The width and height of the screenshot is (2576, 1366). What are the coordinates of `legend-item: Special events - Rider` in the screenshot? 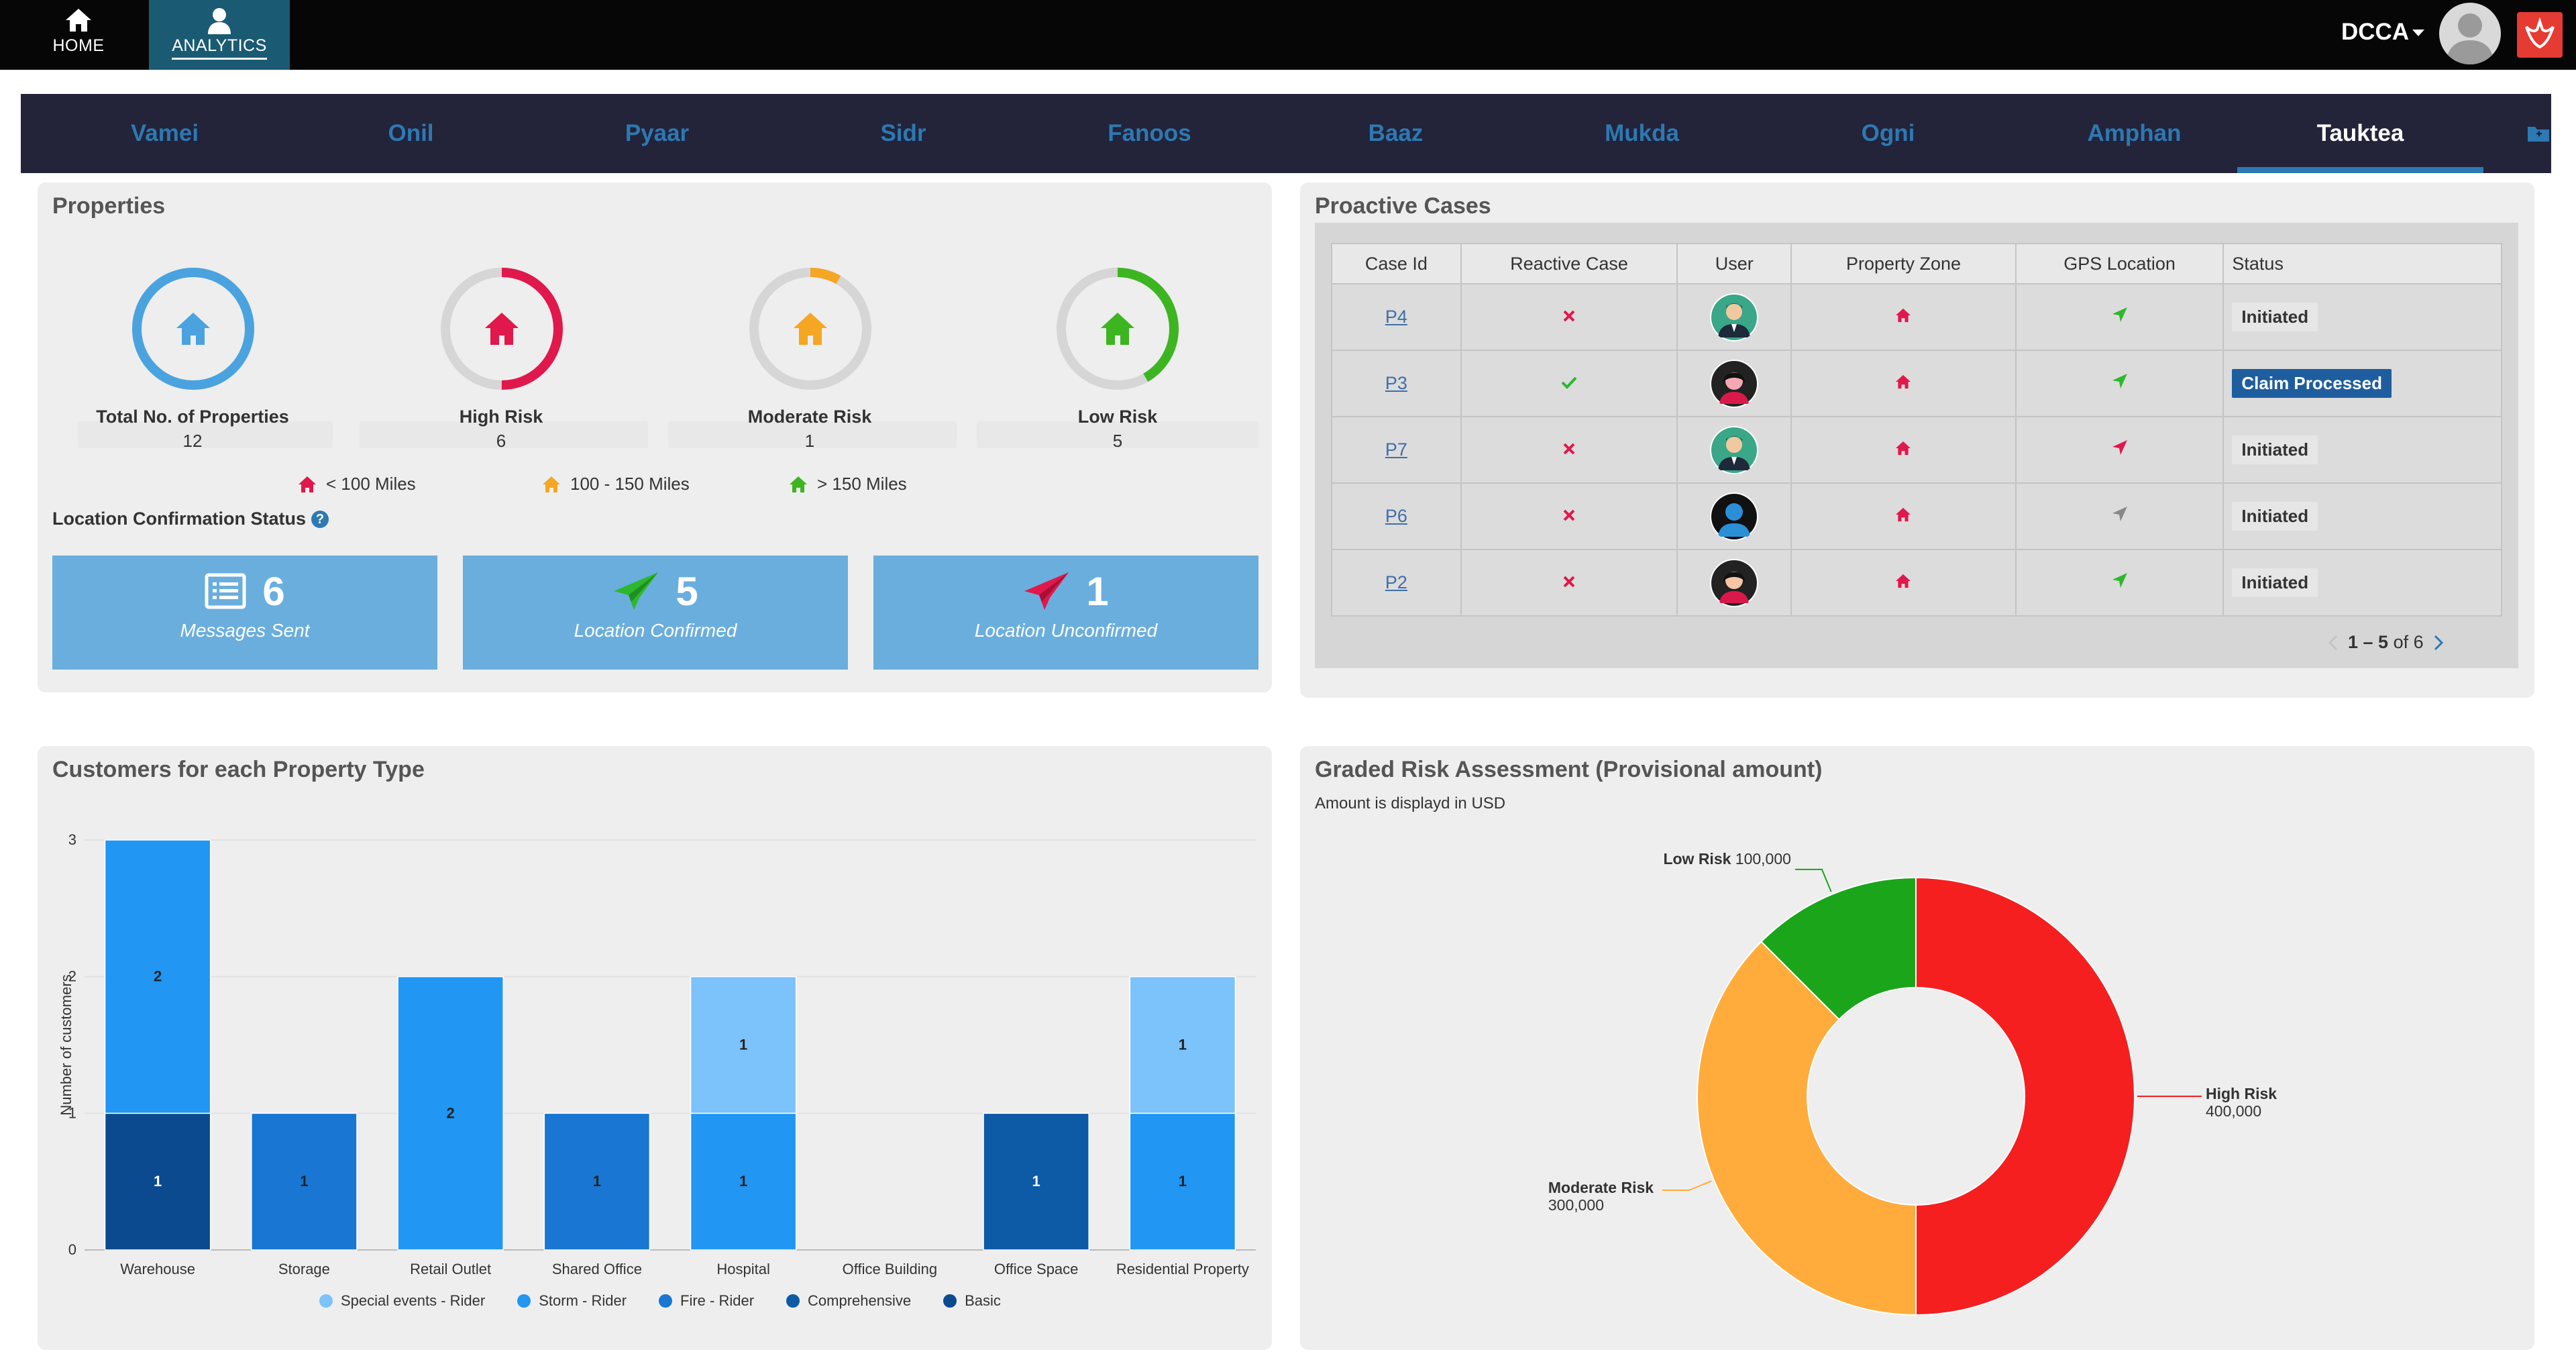 It's located at (402, 1301).